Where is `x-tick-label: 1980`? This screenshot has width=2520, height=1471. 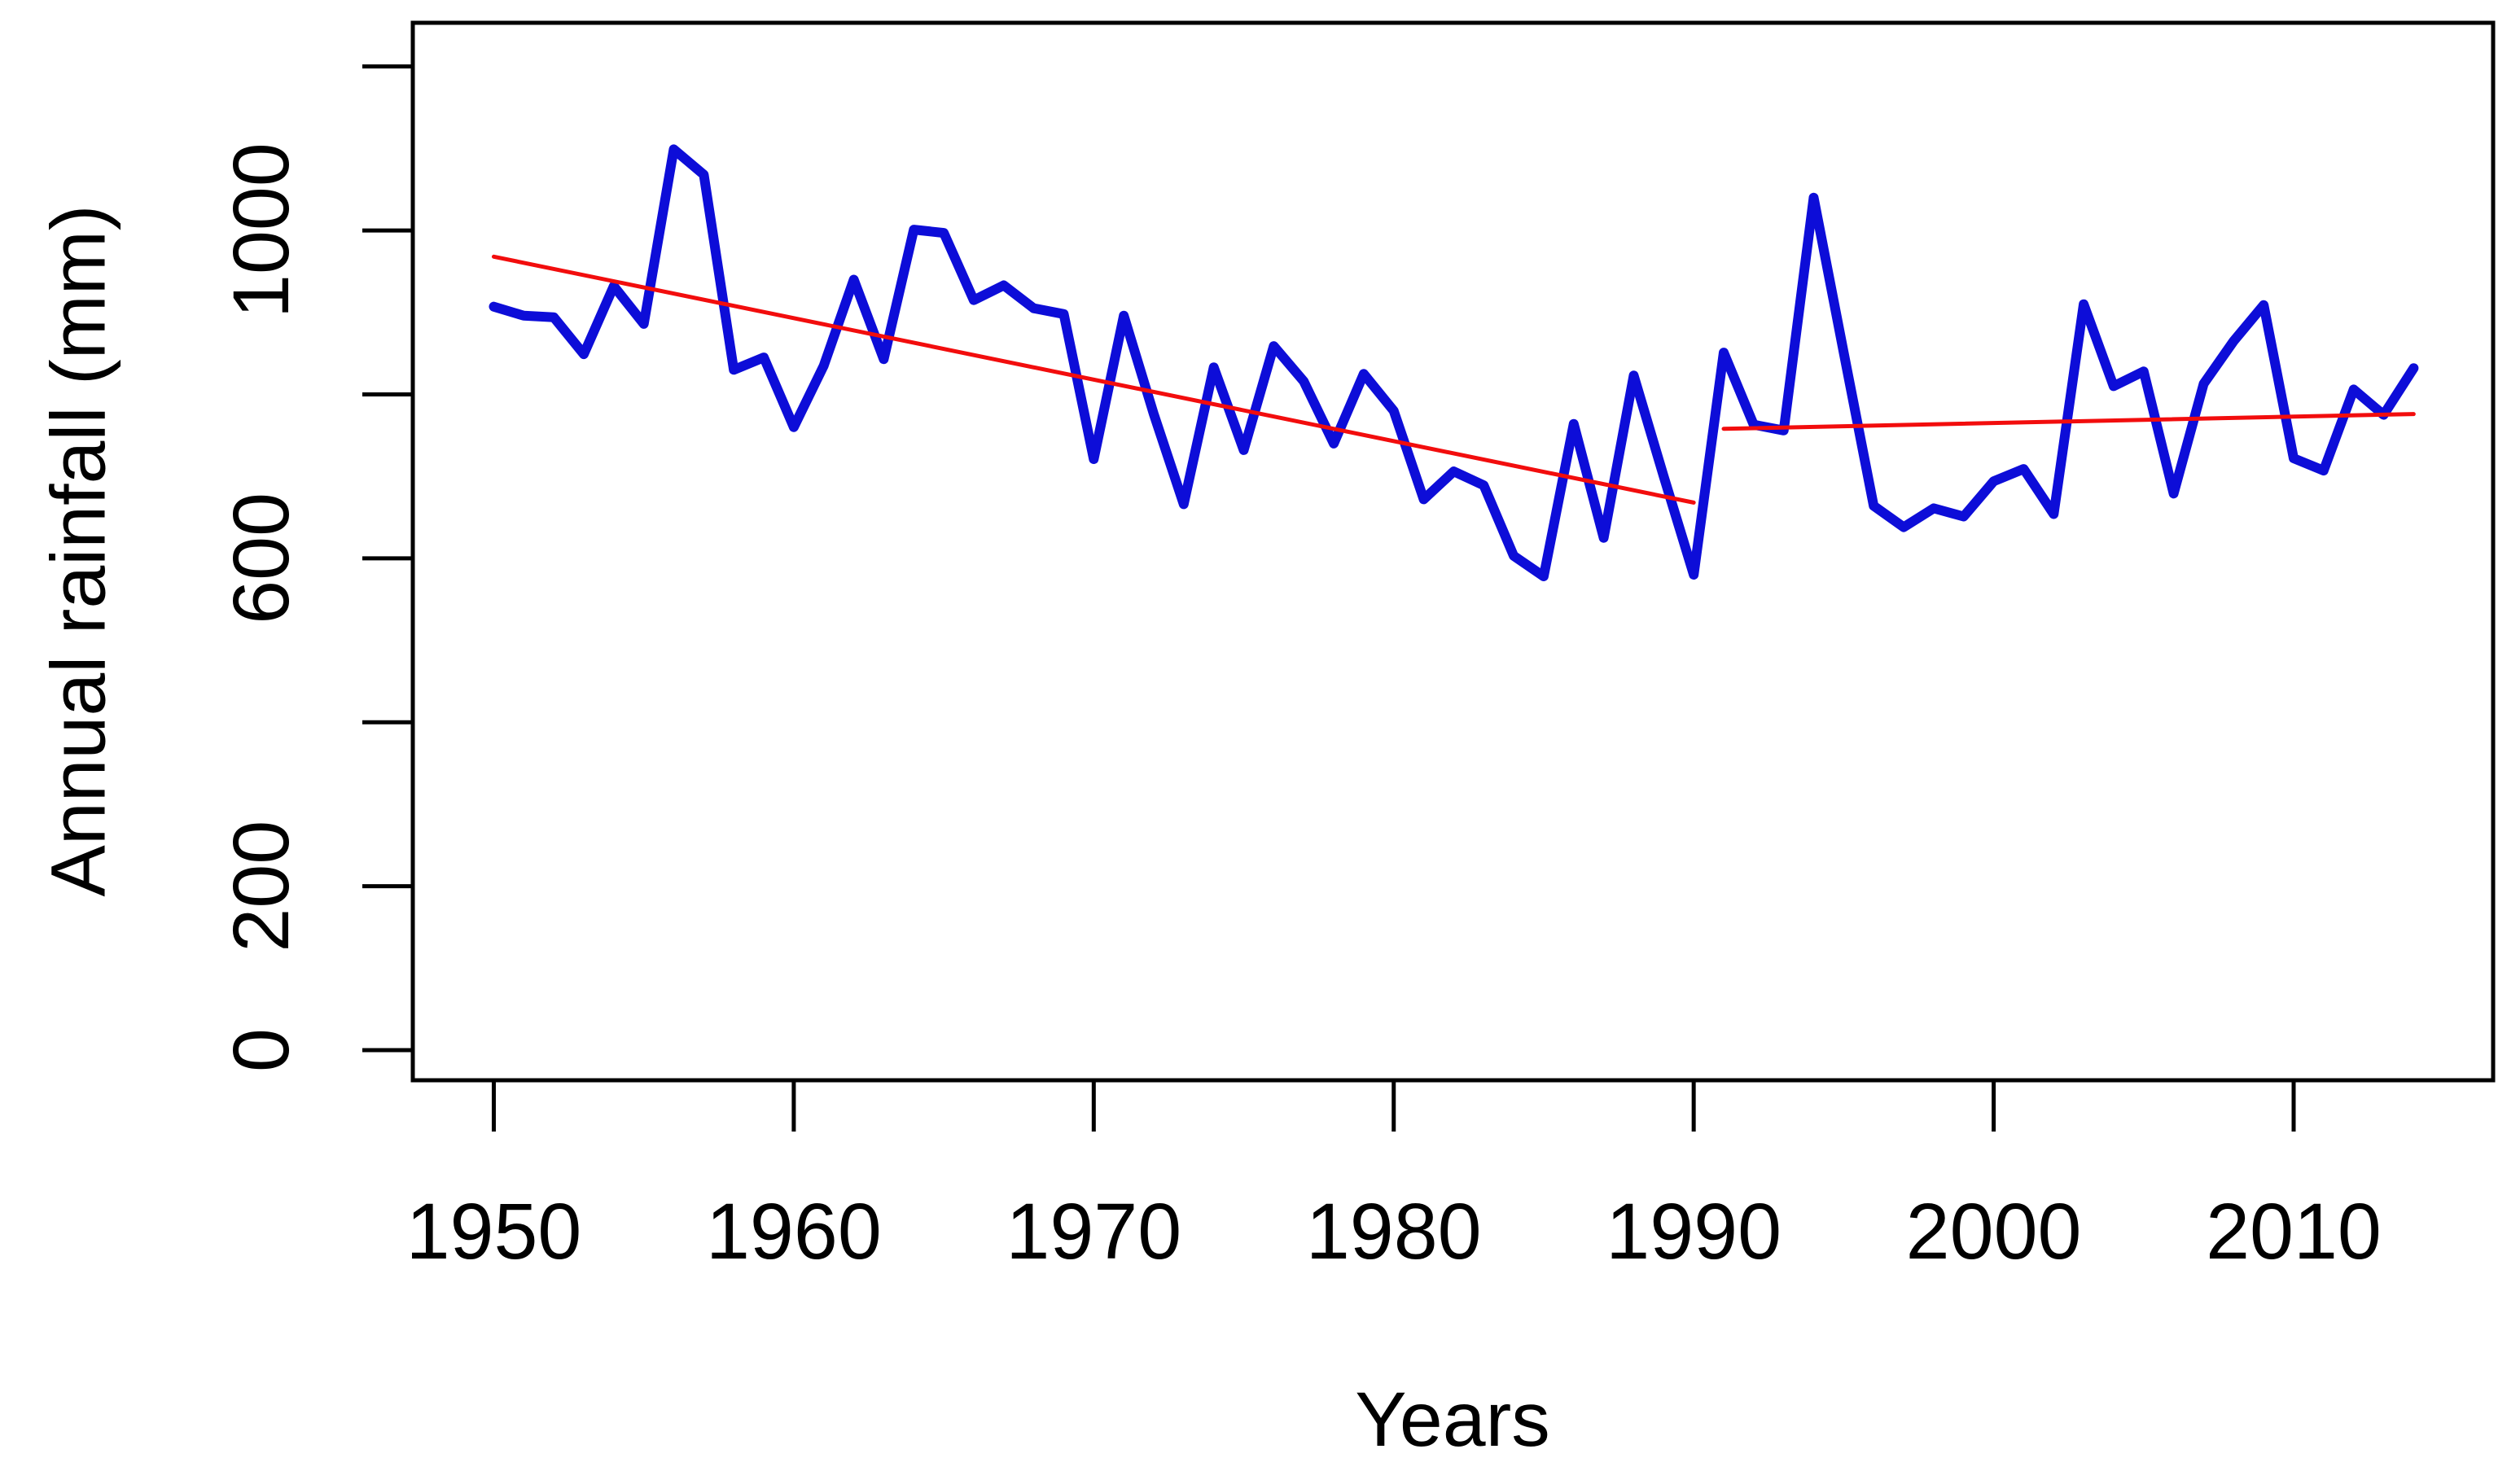
x-tick-label: 1980 is located at coordinates (1394, 1231).